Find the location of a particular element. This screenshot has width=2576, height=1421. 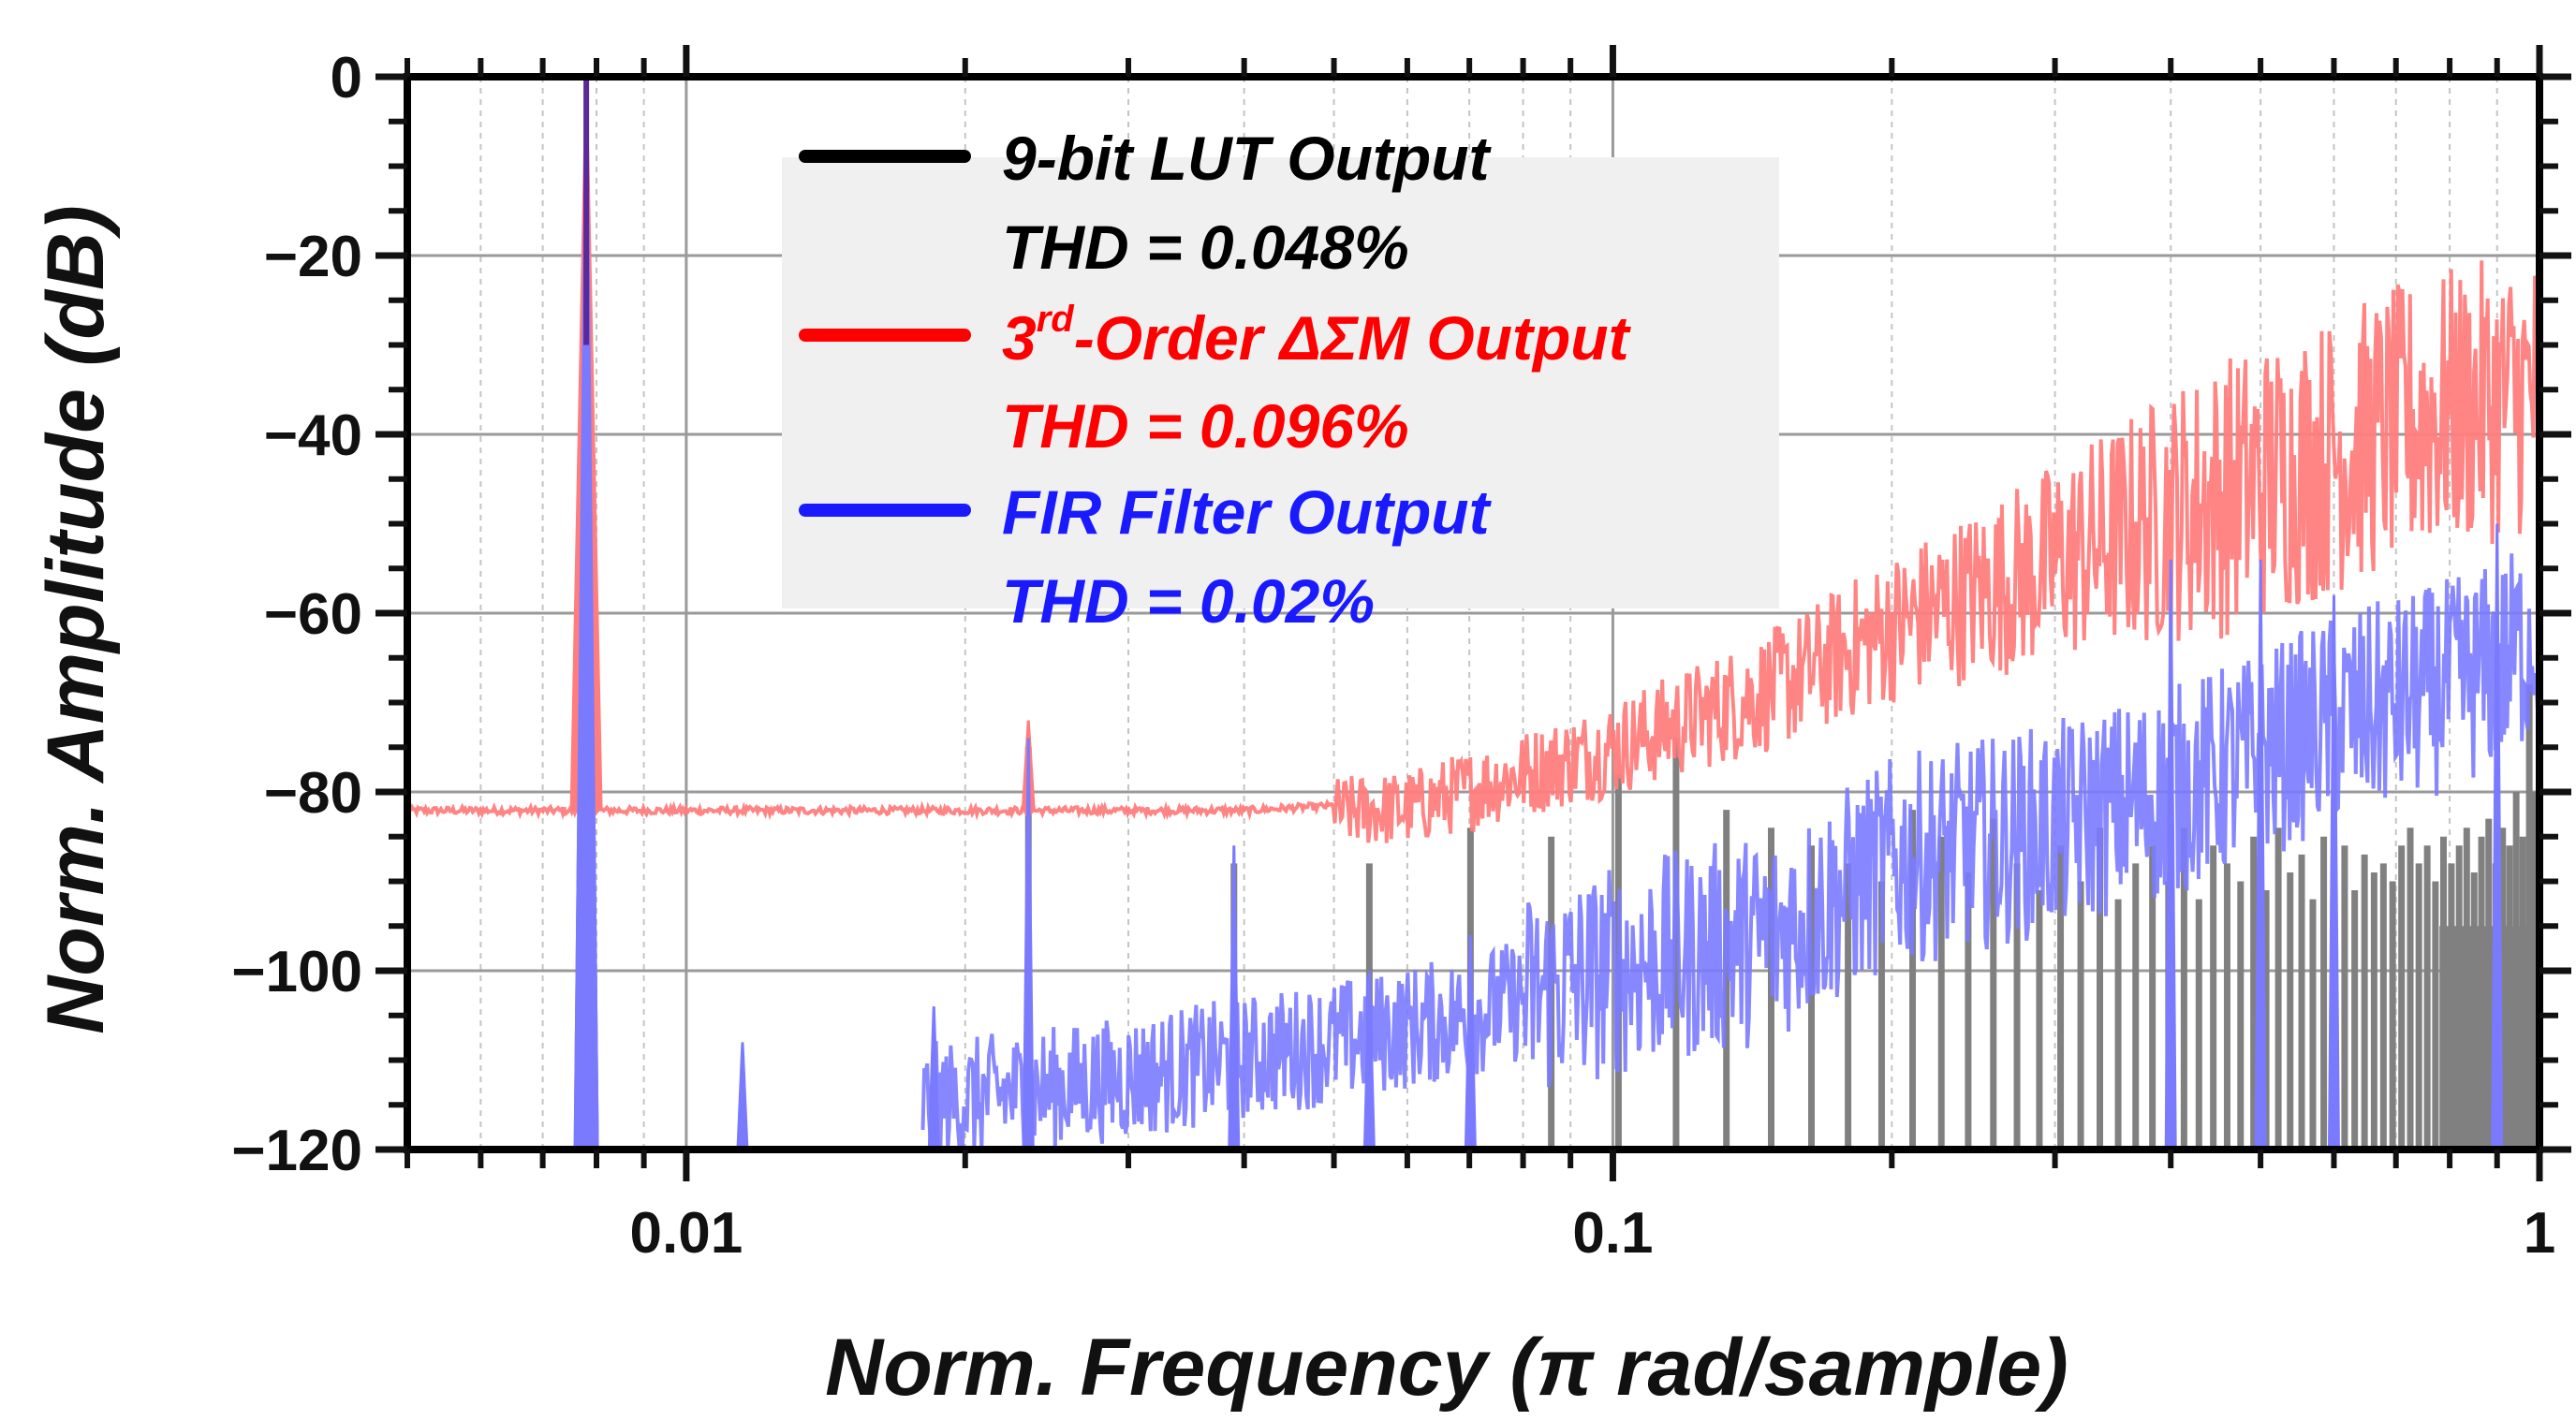

y-tick-label: −120 is located at coordinates (296, 1151).